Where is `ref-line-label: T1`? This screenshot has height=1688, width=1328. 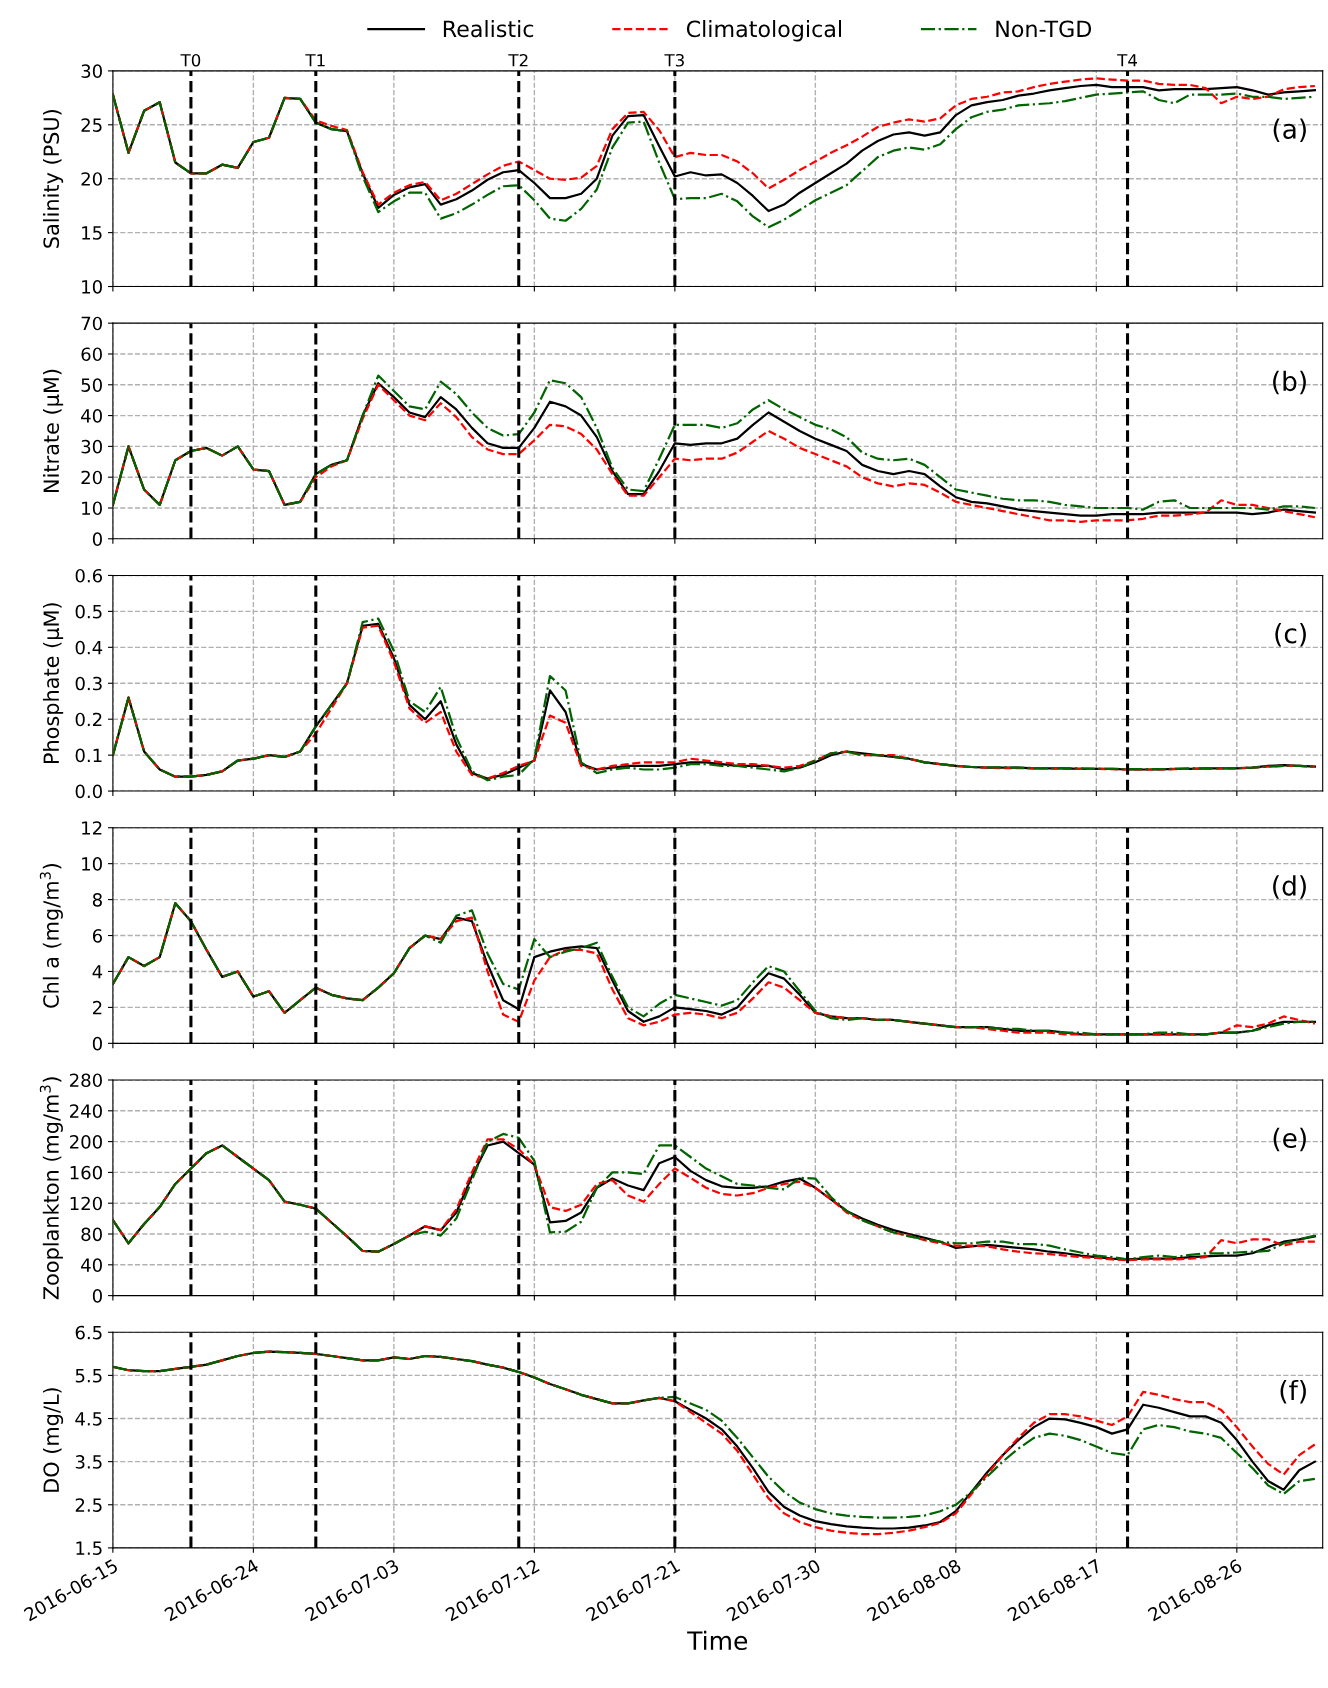 ref-line-label: T1 is located at coordinates (315, 60).